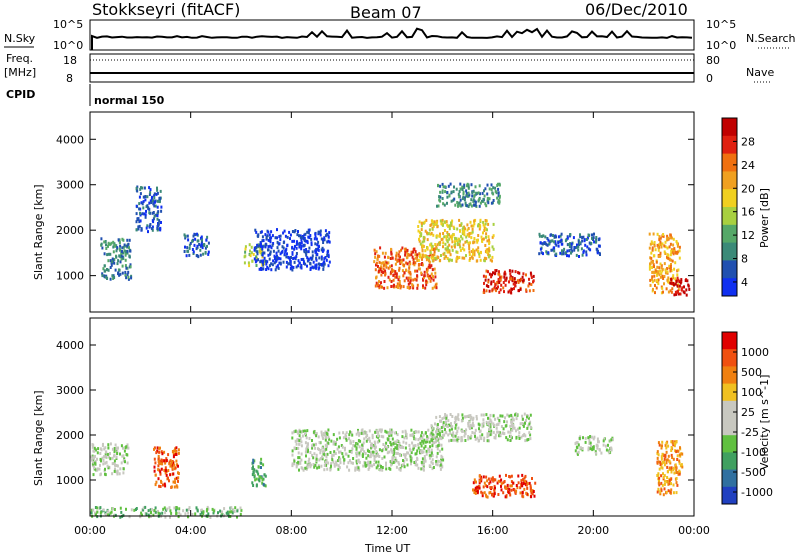 The image size is (800, 554). What do you see at coordinates (729, 251) in the screenshot?
I see `power-colorbar-segment` at bounding box center [729, 251].